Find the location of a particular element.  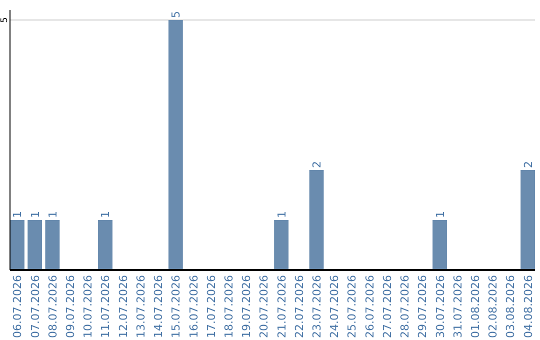

x-tick-label: 21.07.2026 is located at coordinates (281, 306).